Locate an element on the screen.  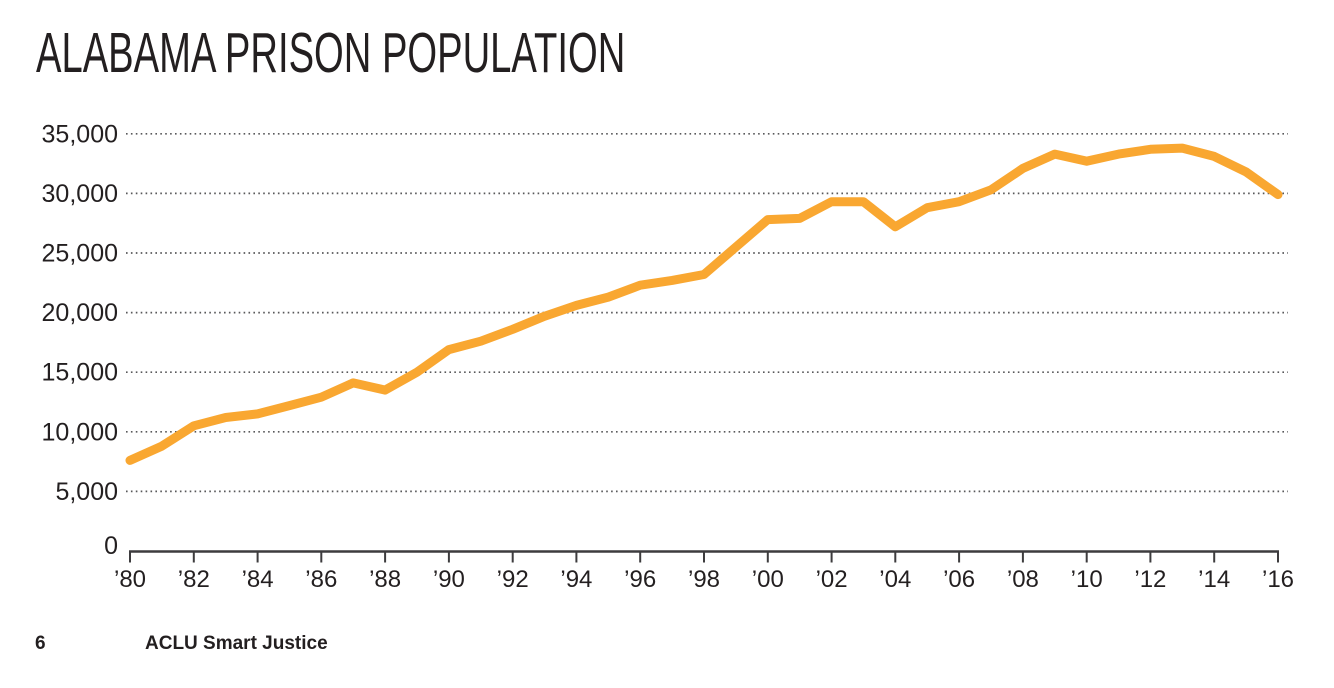
x-axis-label: ’02 is located at coordinates (832, 579).